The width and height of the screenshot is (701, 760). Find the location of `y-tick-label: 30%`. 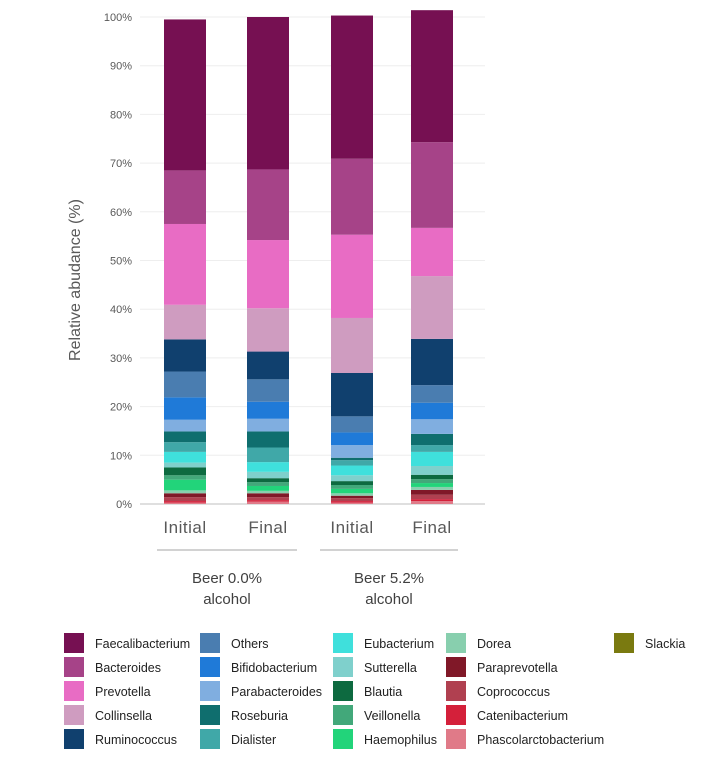

y-tick-label: 30% is located at coordinates (121, 359).